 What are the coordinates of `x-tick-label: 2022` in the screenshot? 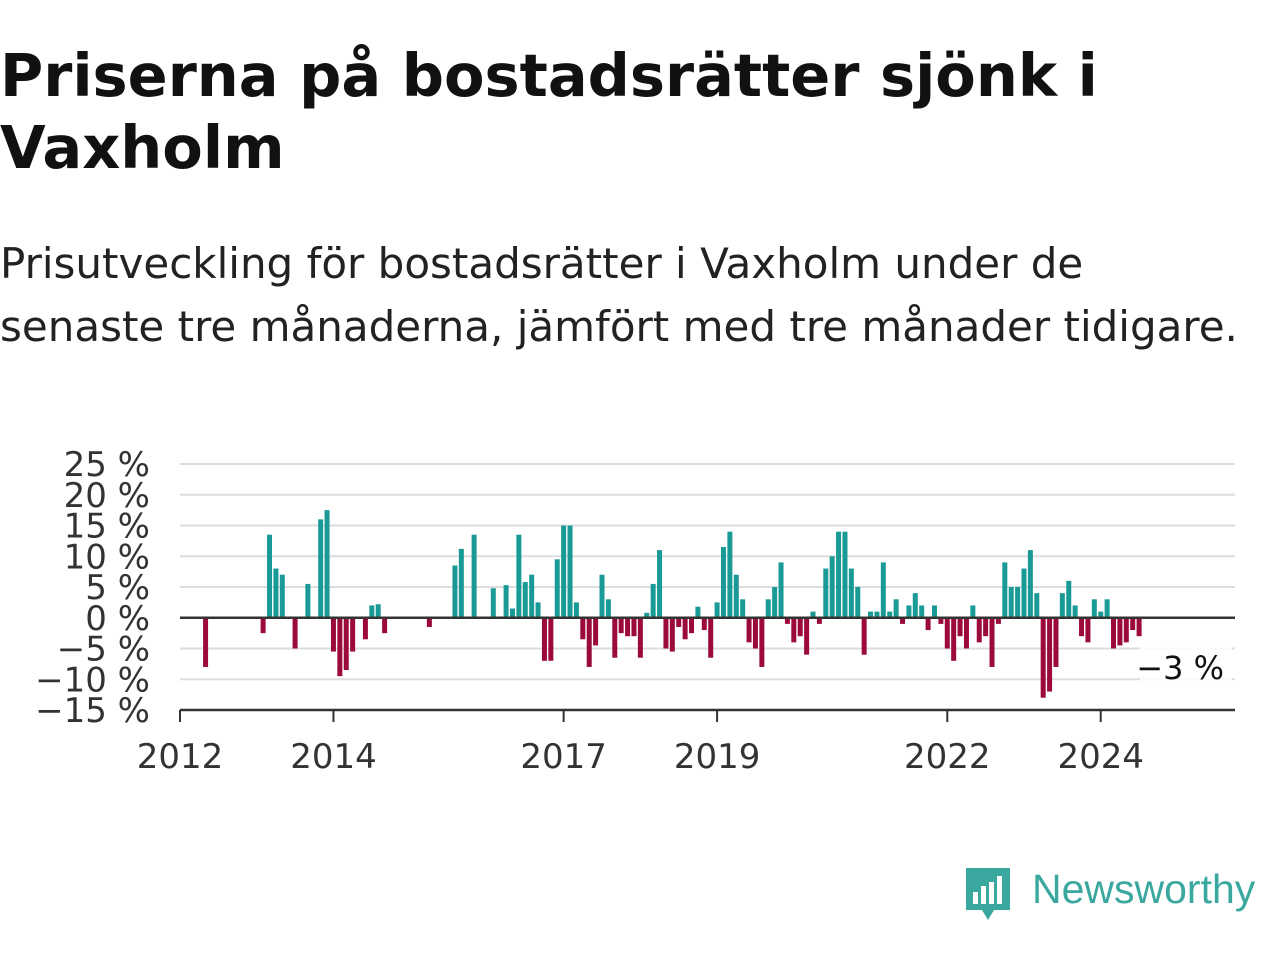 It's located at (947, 757).